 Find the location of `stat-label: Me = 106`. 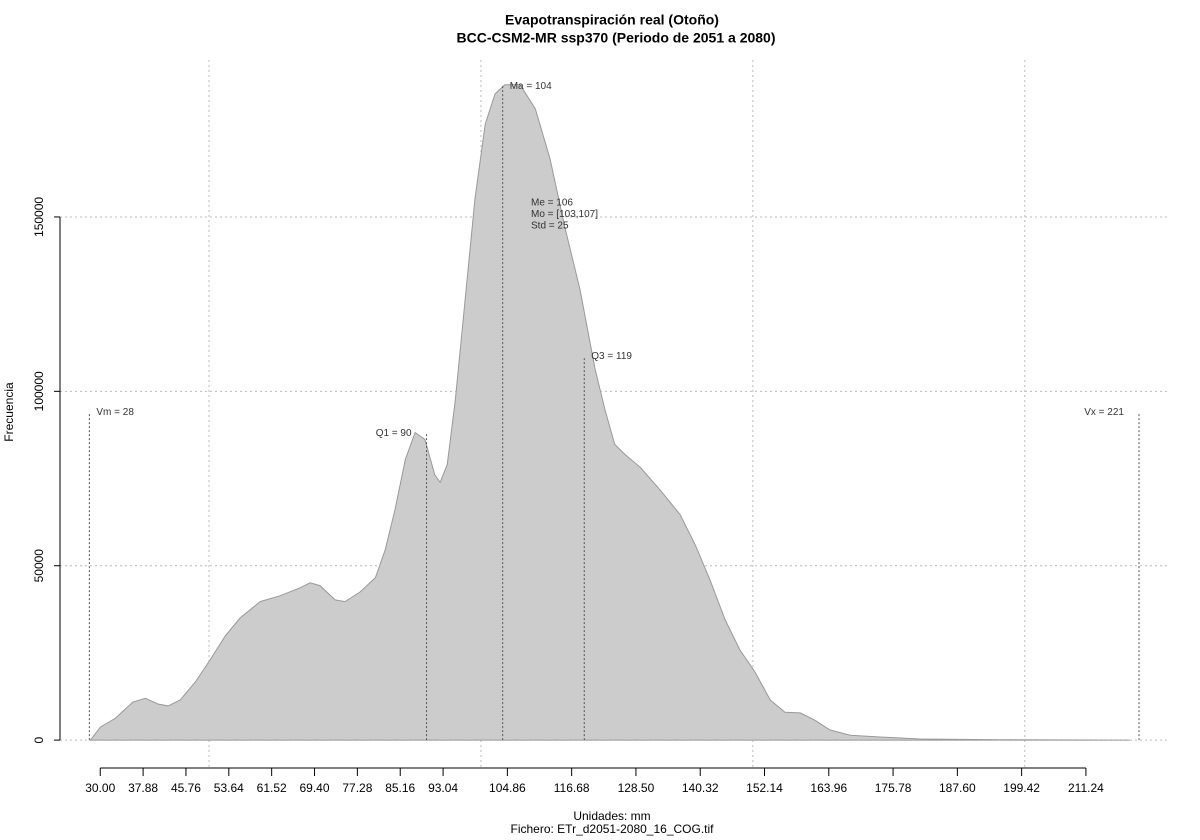

stat-label: Me = 106 is located at coordinates (552, 203).